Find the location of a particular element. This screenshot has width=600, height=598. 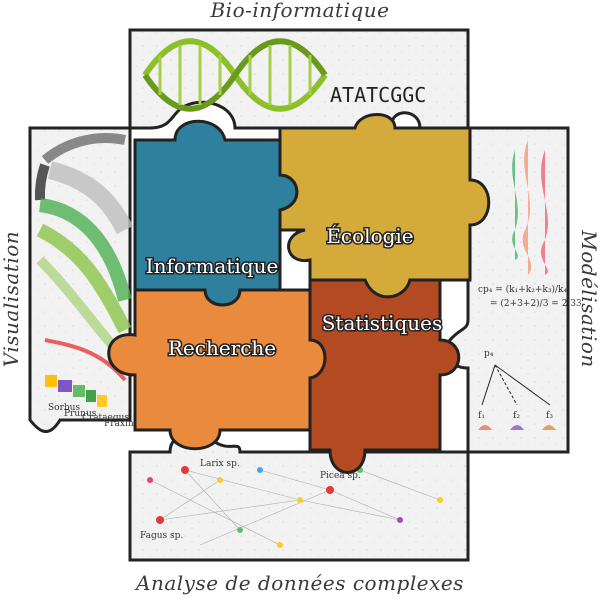

tree-root: p₄ is located at coordinates (489, 354).